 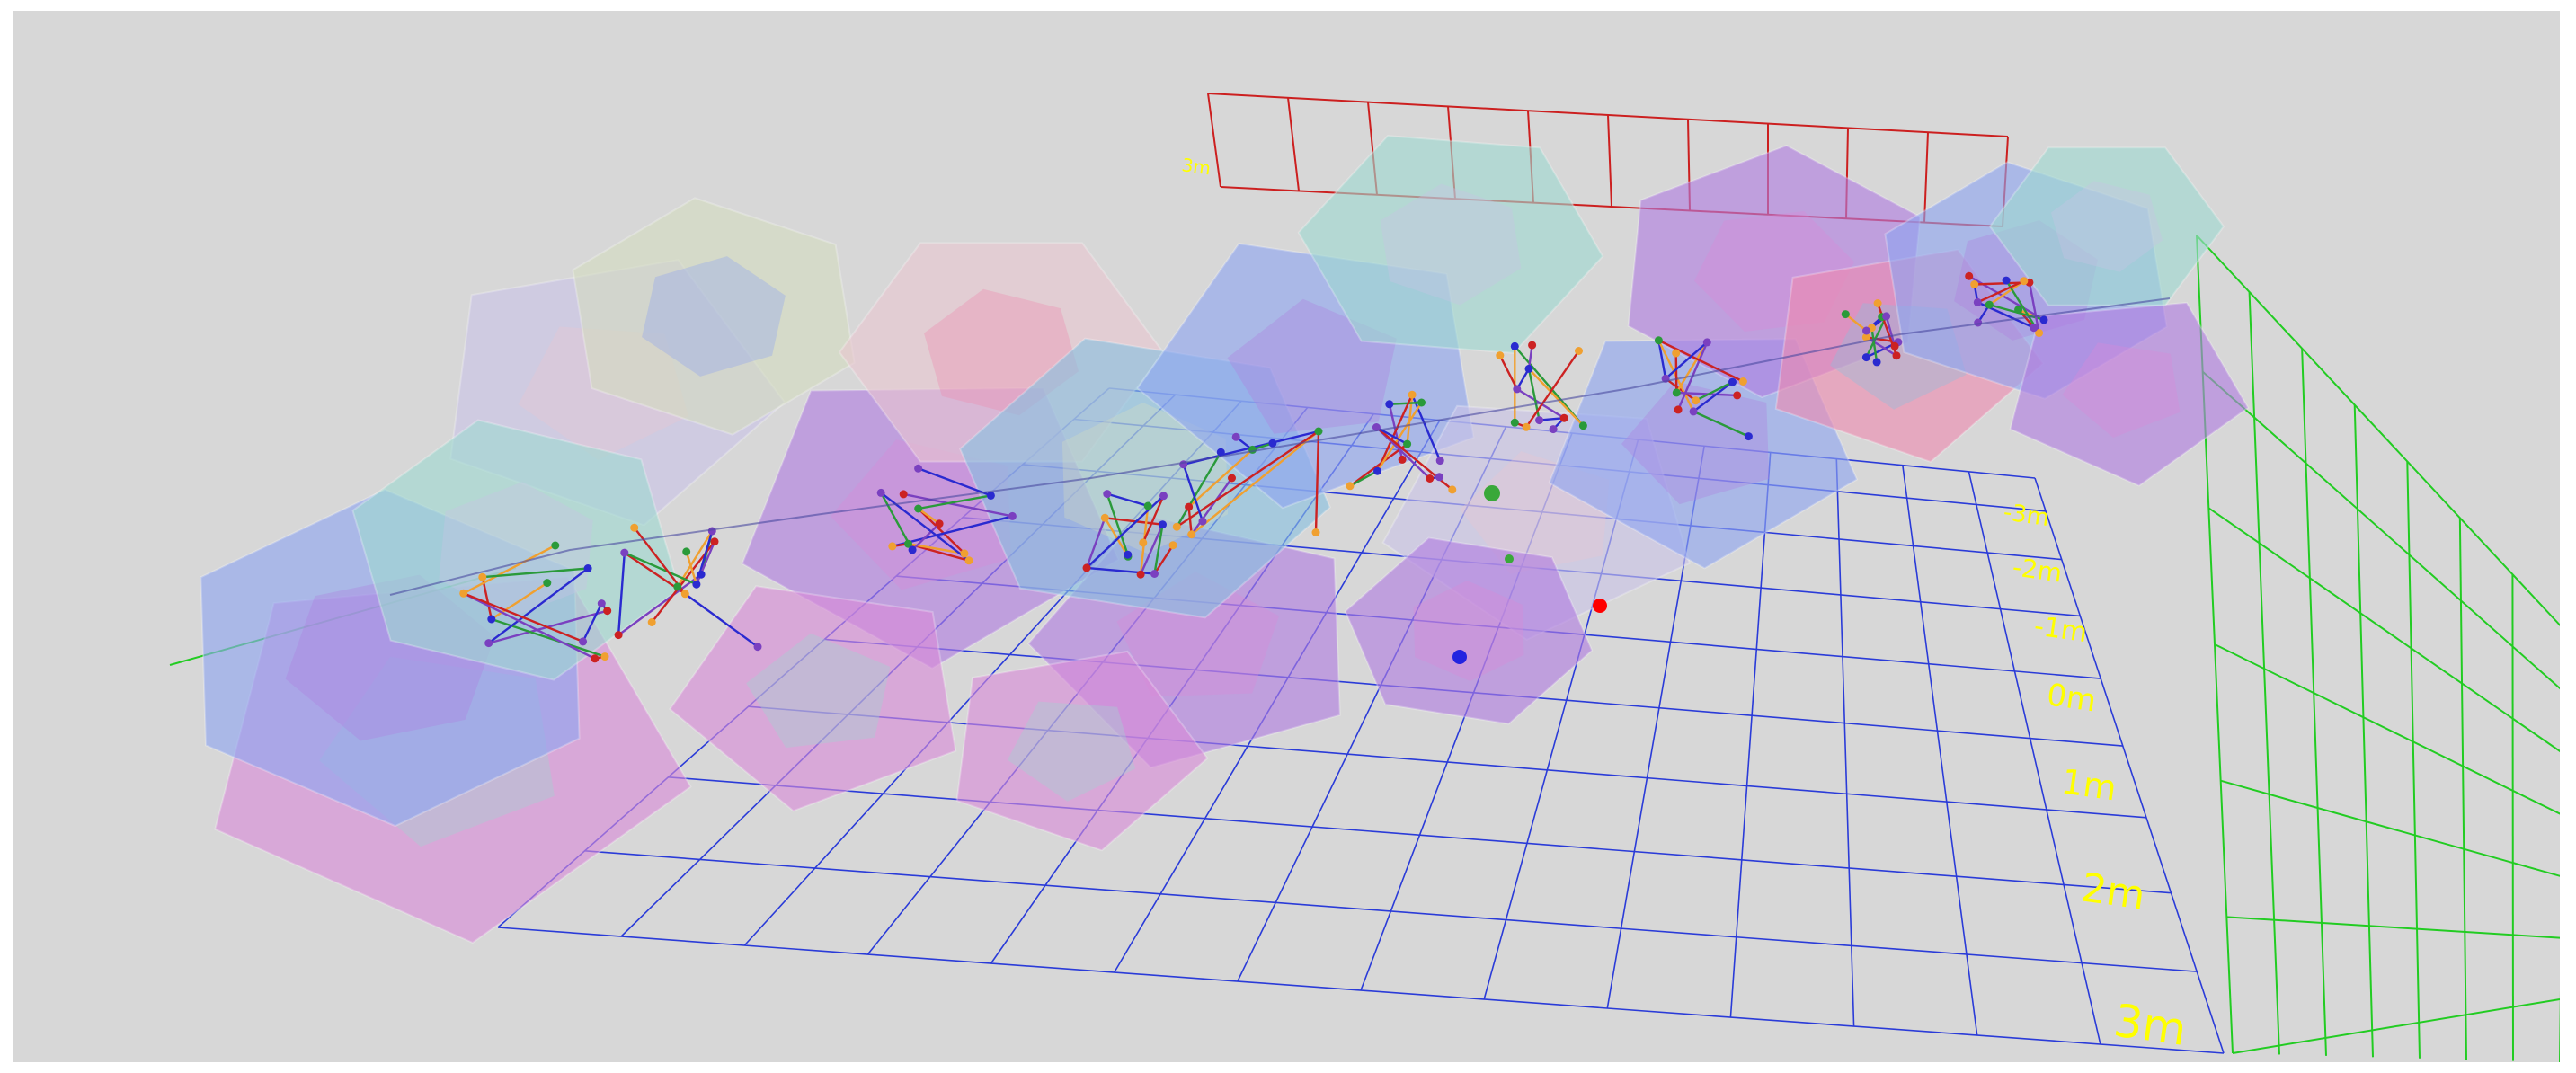 I want to click on blue-ball-marker, so click(x=1459, y=657).